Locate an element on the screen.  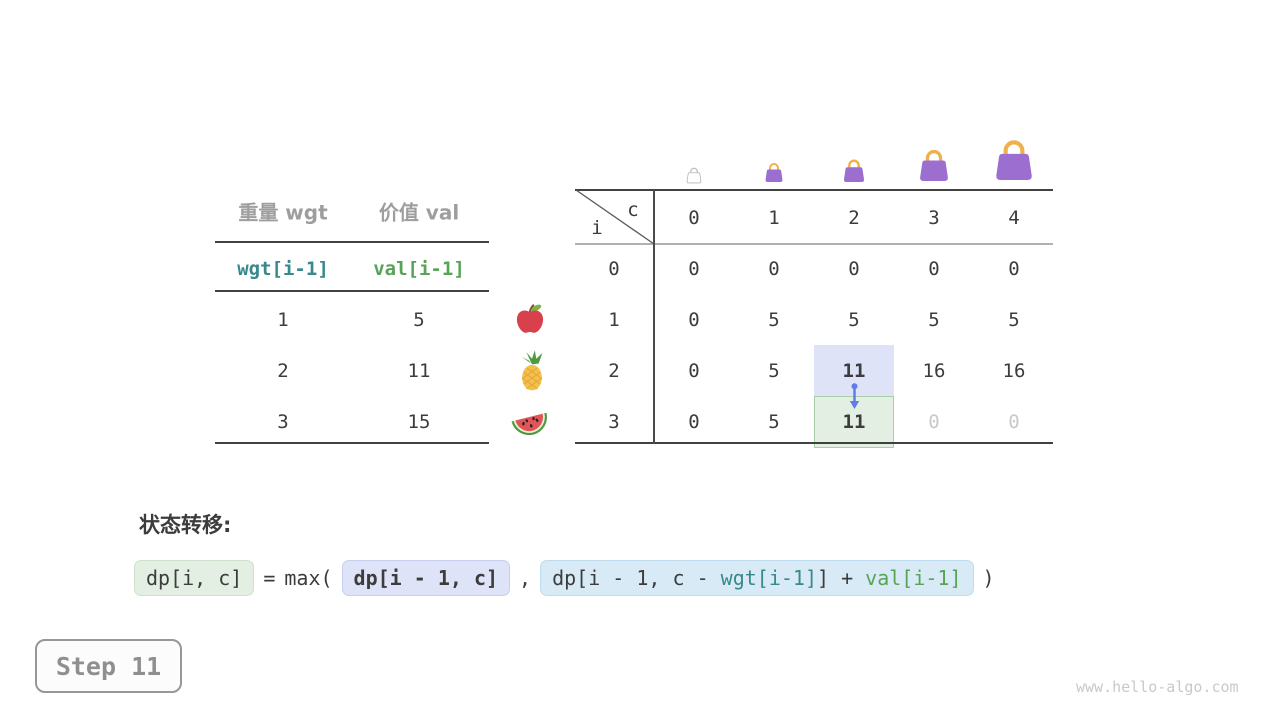
watermark: www.hello-algo.com is located at coordinates (1157, 687).